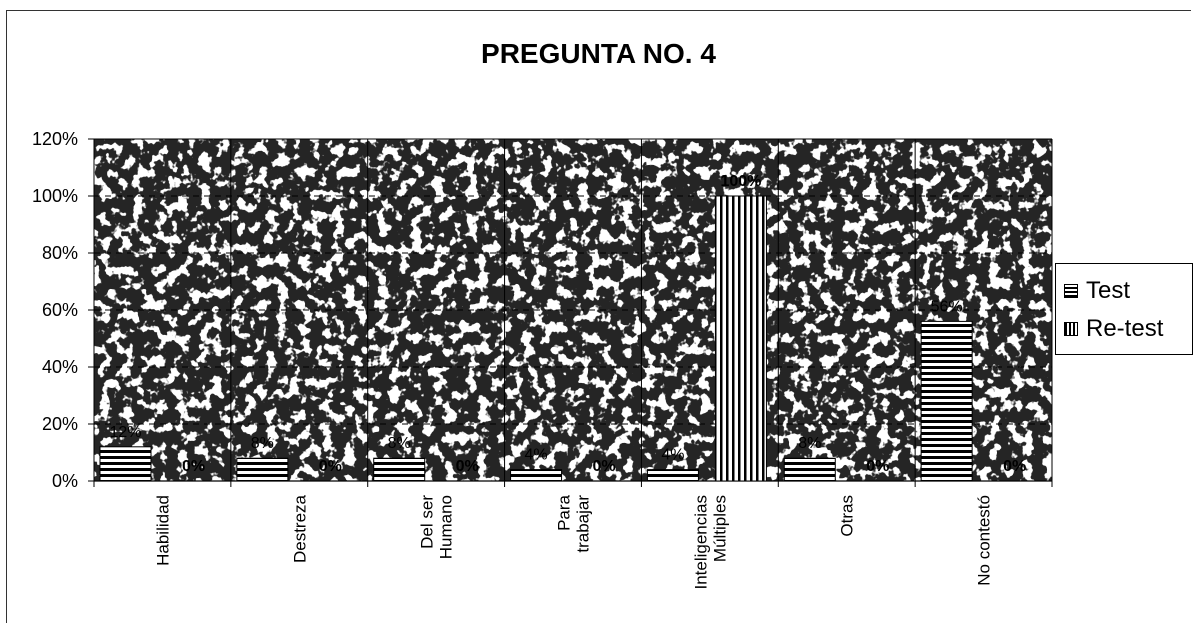 Image resolution: width=1197 pixels, height=623 pixels. I want to click on x-category-label: Habilidad, so click(162, 530).